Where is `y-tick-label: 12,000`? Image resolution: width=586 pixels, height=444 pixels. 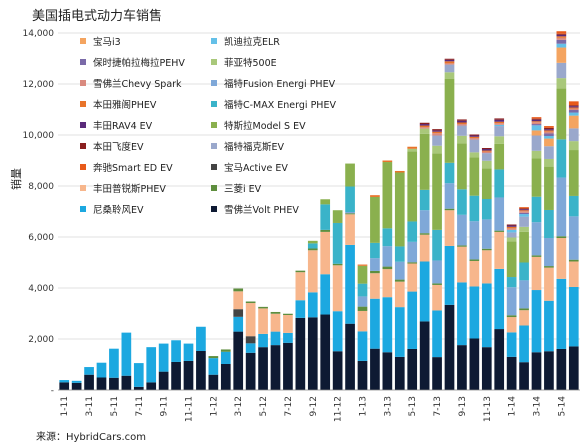 y-tick-label: 12,000 is located at coordinates (39, 85).